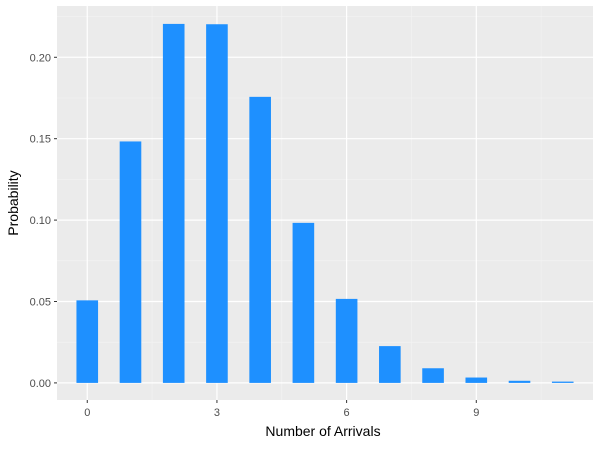 The width and height of the screenshot is (600, 452). I want to click on x-tick-label: 6, so click(347, 413).